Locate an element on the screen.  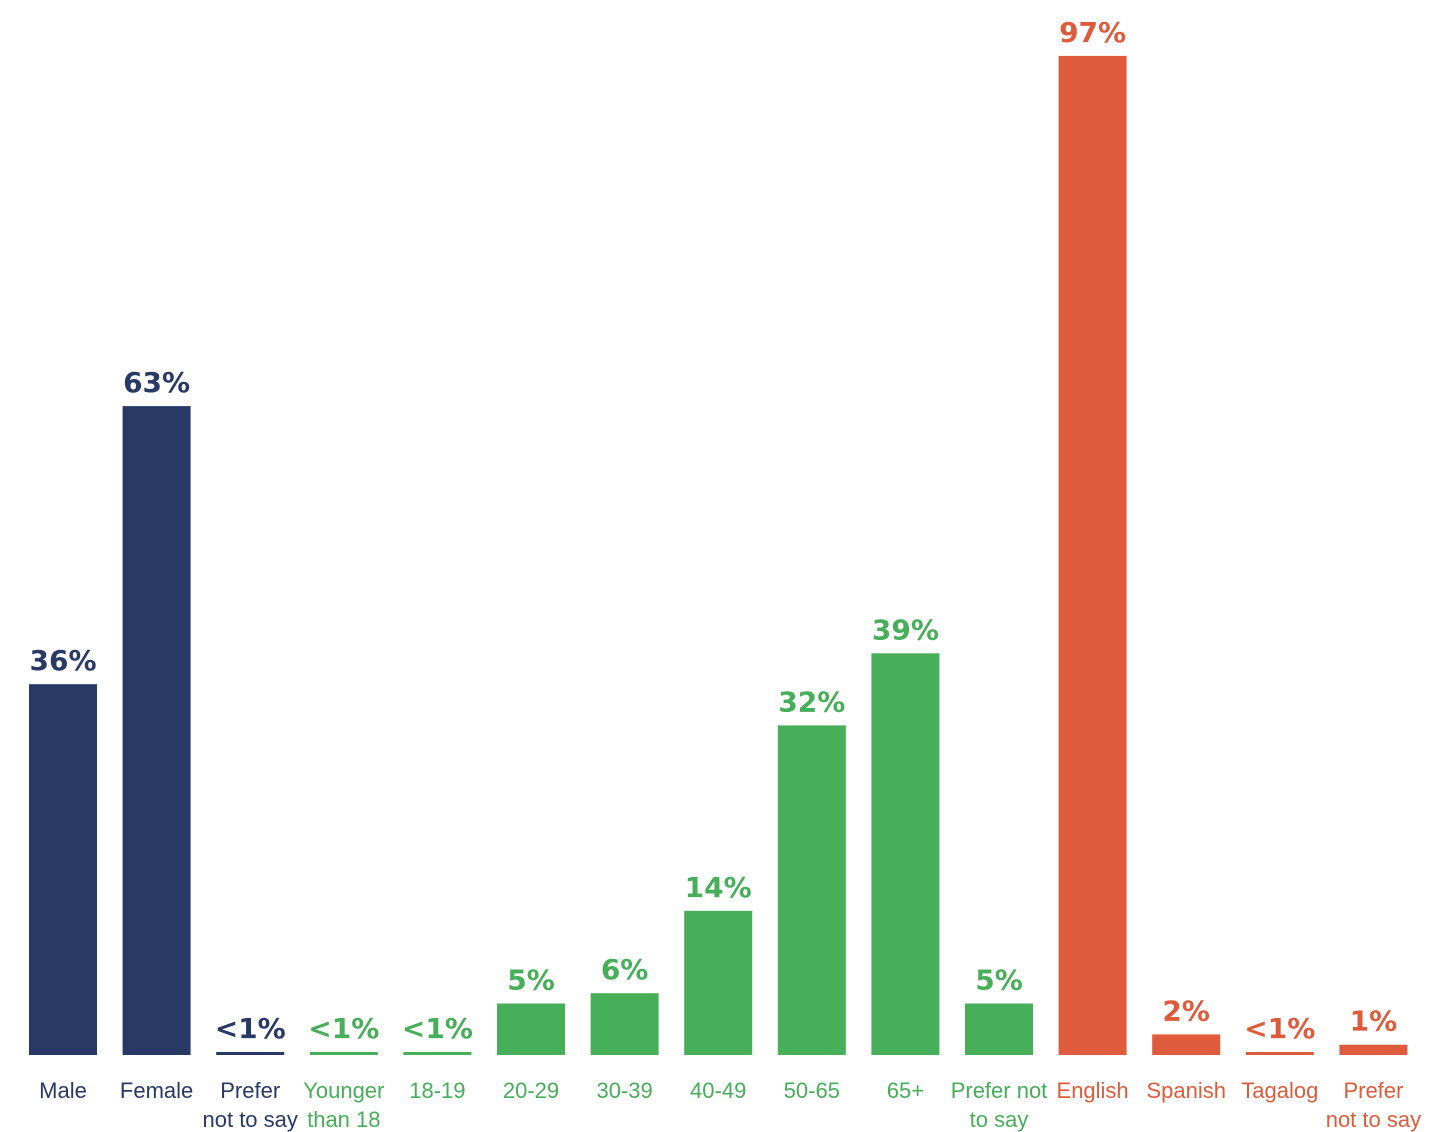
category-label: 30-39 is located at coordinates (624, 1090).